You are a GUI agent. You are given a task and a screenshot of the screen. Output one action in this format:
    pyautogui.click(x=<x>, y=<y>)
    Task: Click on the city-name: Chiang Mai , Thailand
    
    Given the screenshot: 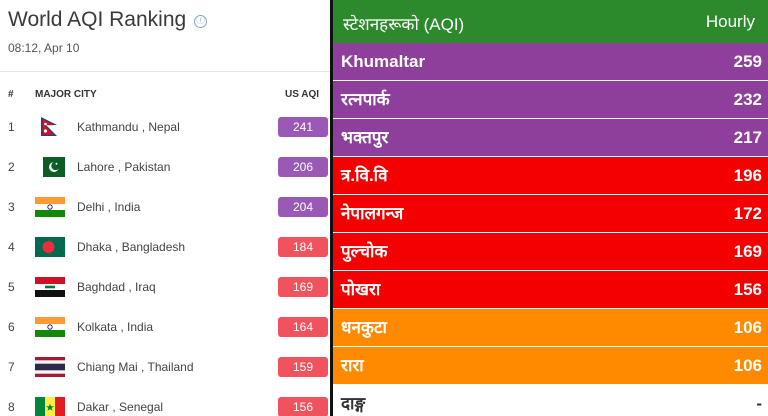 What is the action you would take?
    pyautogui.click(x=135, y=367)
    